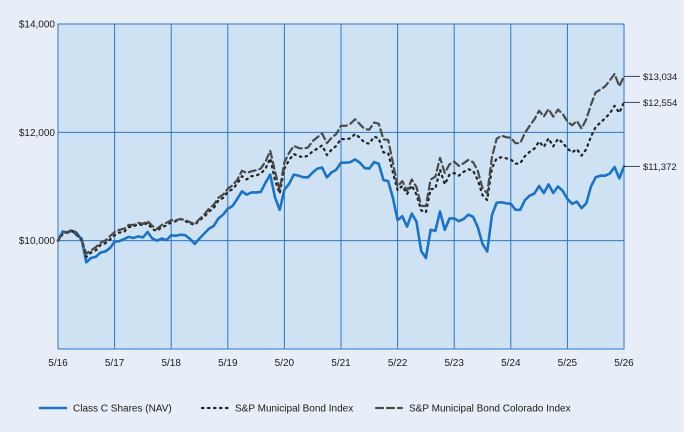  I want to click on x-tick-label: 5/23, so click(454, 363).